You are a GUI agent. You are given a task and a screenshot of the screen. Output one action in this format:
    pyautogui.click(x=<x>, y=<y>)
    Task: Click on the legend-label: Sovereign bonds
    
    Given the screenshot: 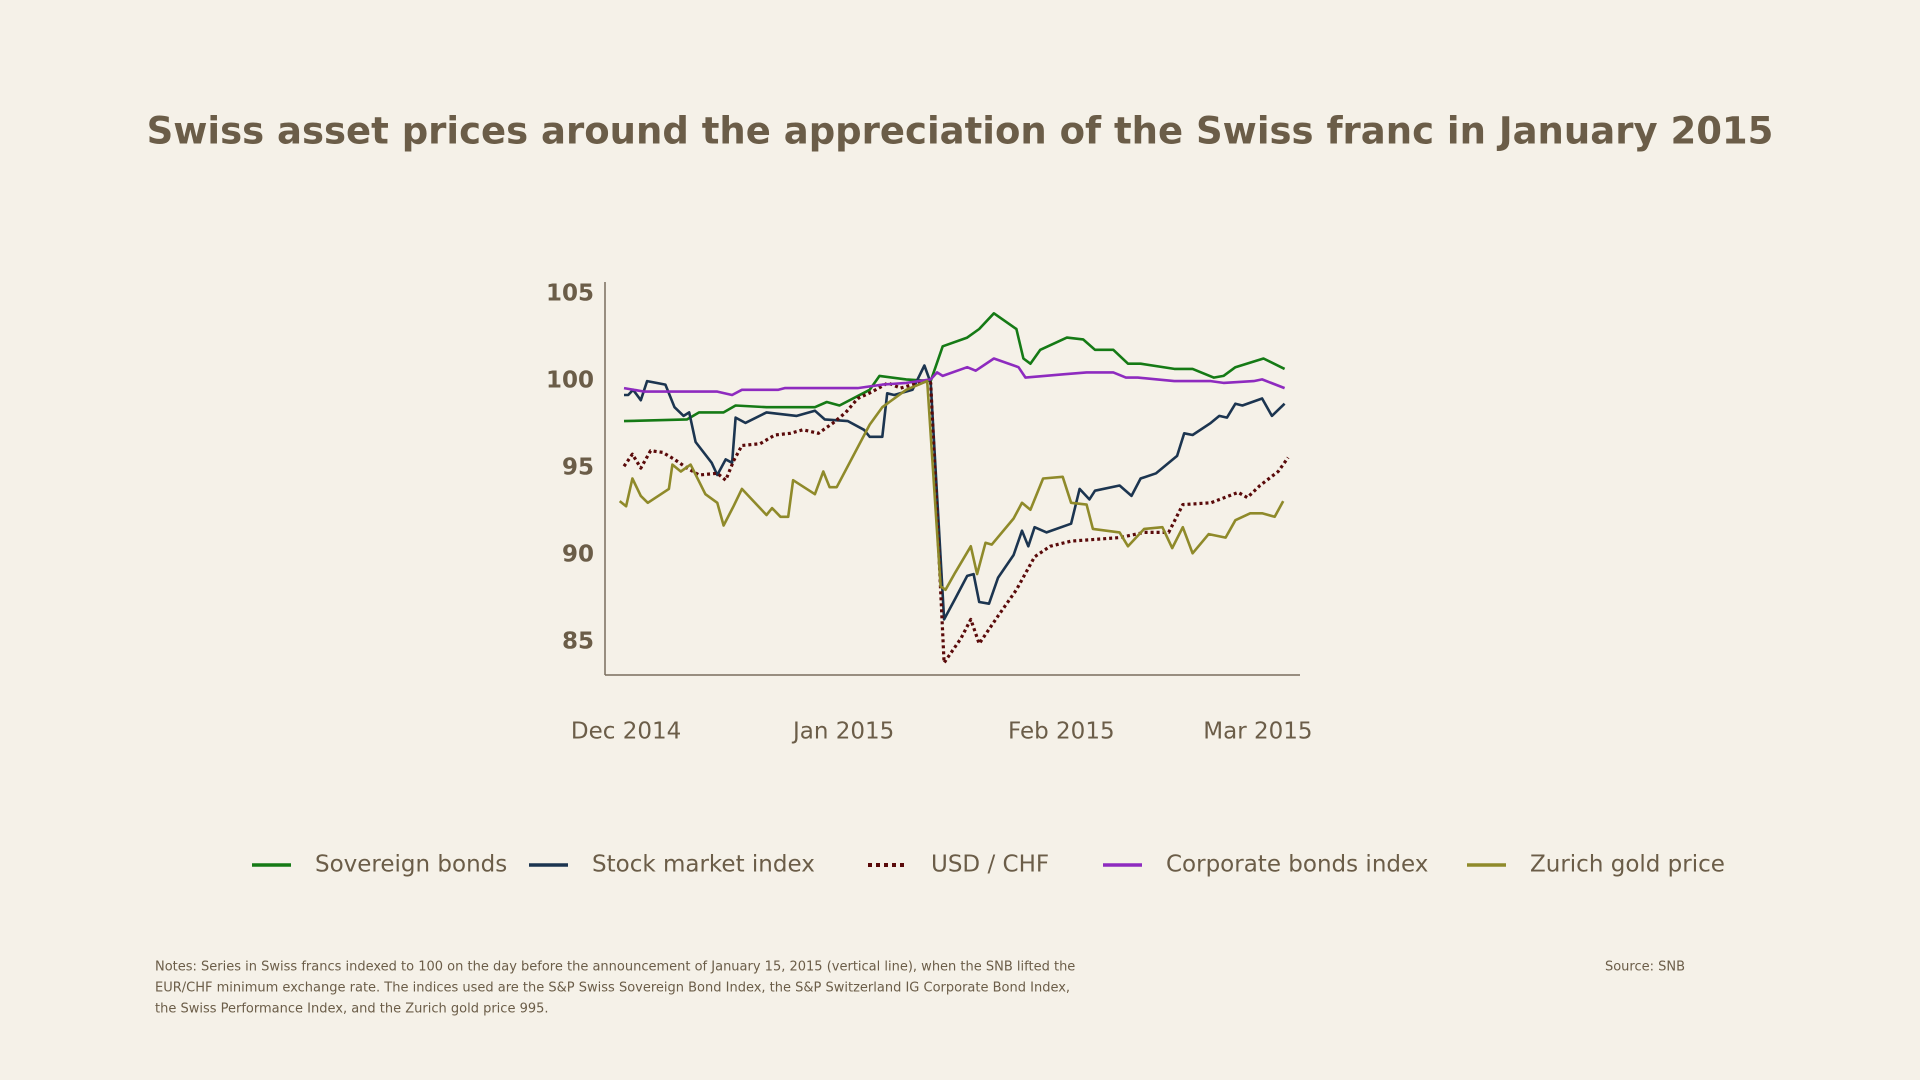 What is the action you would take?
    pyautogui.click(x=411, y=865)
    